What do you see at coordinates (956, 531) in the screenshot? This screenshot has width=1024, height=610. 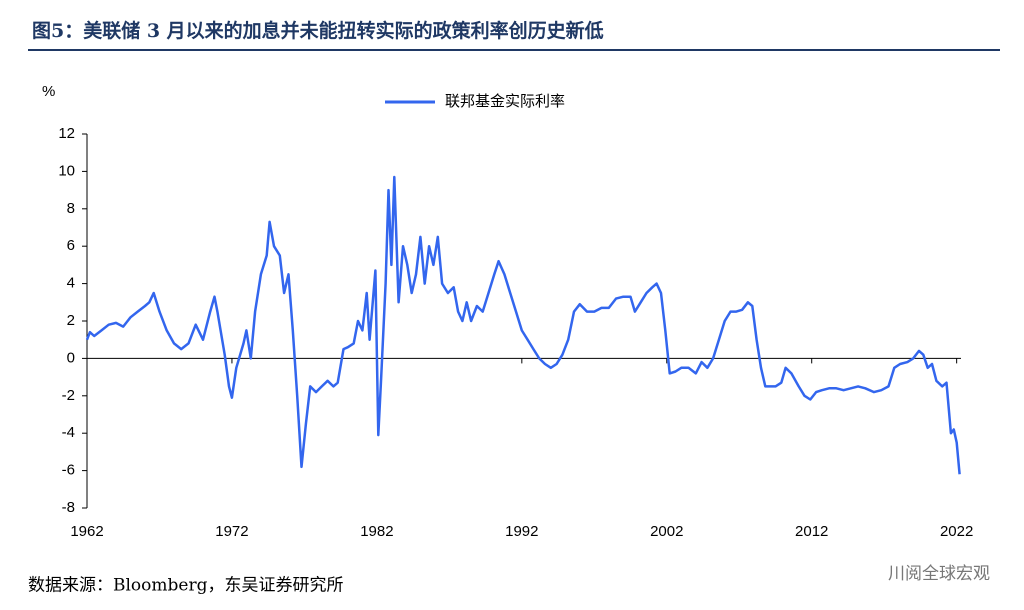 I see `x-tick-label: 2022` at bounding box center [956, 531].